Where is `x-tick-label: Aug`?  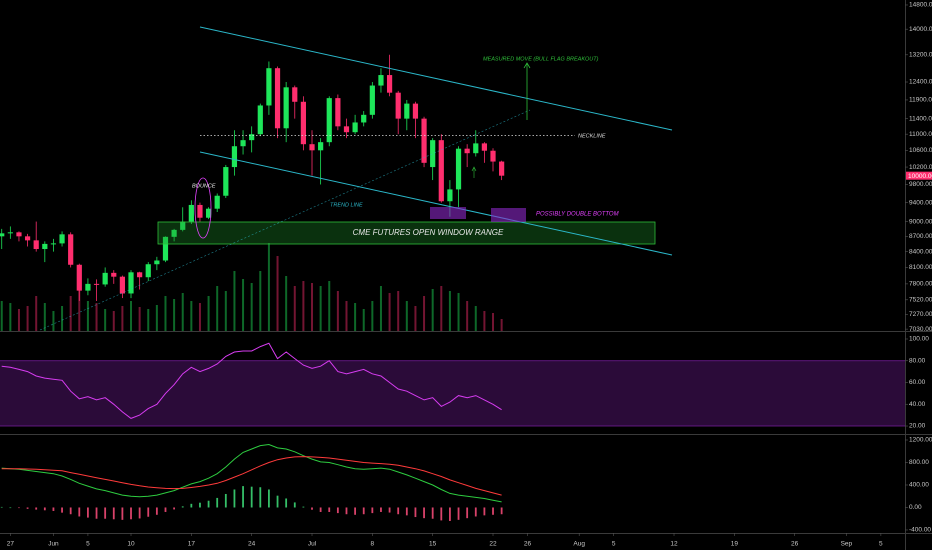 x-tick-label: Aug is located at coordinates (579, 544).